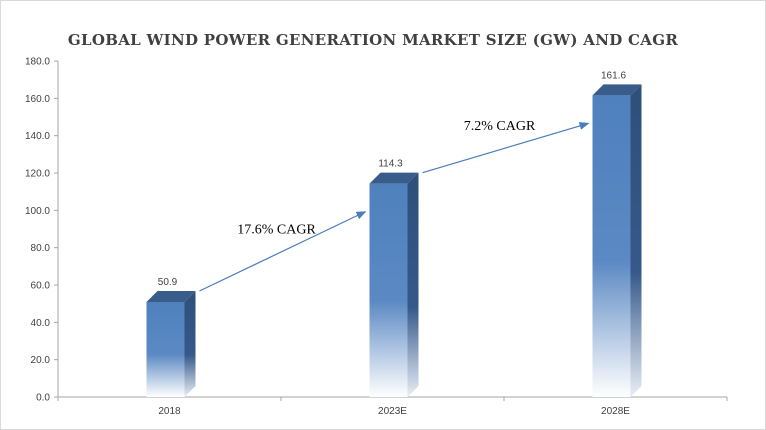  Describe the element at coordinates (41, 360) in the screenshot. I see `y-tick-label: 20.0` at that location.